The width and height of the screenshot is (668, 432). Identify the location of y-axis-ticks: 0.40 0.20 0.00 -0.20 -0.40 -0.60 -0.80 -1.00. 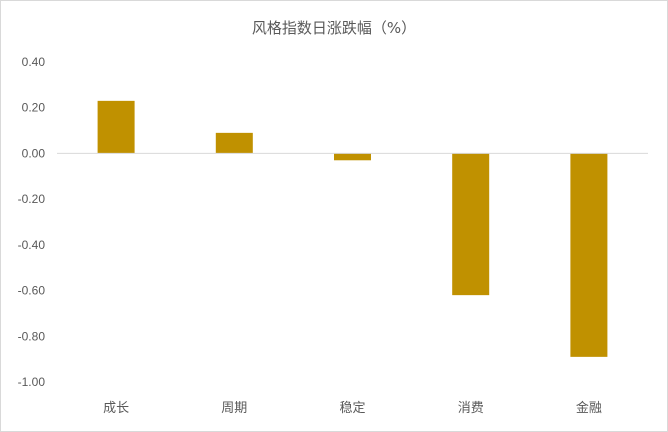
(32, 222).